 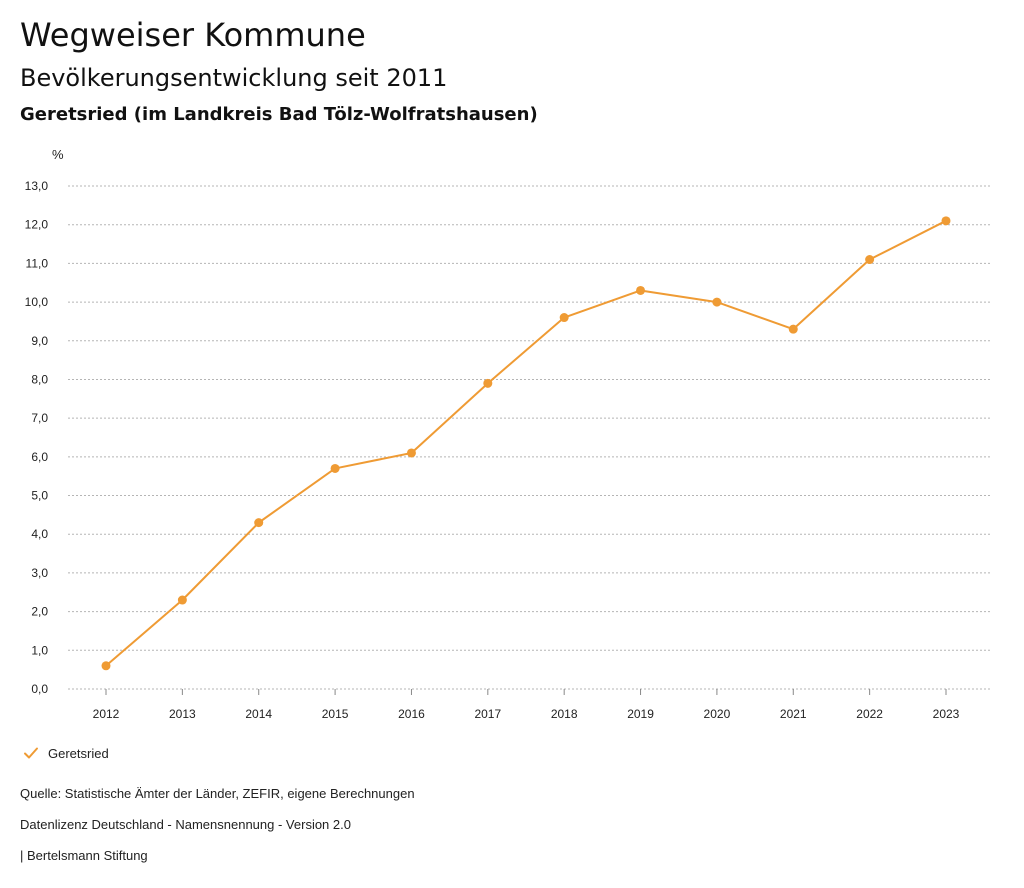 I want to click on y-tick-label: 0,0, so click(x=39, y=689).